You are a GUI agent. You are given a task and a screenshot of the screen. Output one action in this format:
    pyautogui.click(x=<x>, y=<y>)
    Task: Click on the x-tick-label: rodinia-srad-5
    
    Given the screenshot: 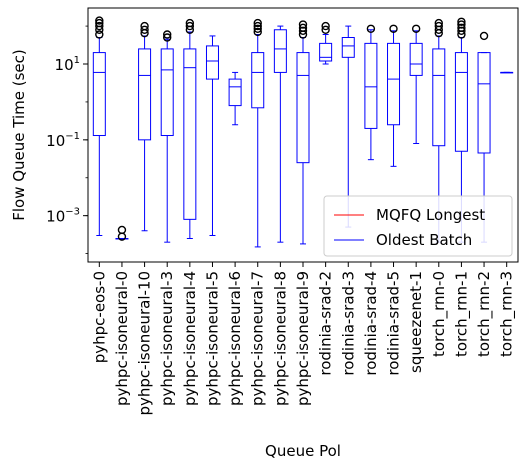 What is the action you would take?
    pyautogui.click(x=394, y=323)
    